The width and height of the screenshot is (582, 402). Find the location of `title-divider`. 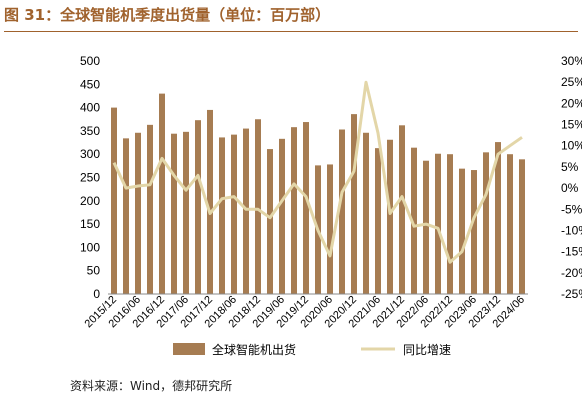

title-divider is located at coordinates (291, 31).